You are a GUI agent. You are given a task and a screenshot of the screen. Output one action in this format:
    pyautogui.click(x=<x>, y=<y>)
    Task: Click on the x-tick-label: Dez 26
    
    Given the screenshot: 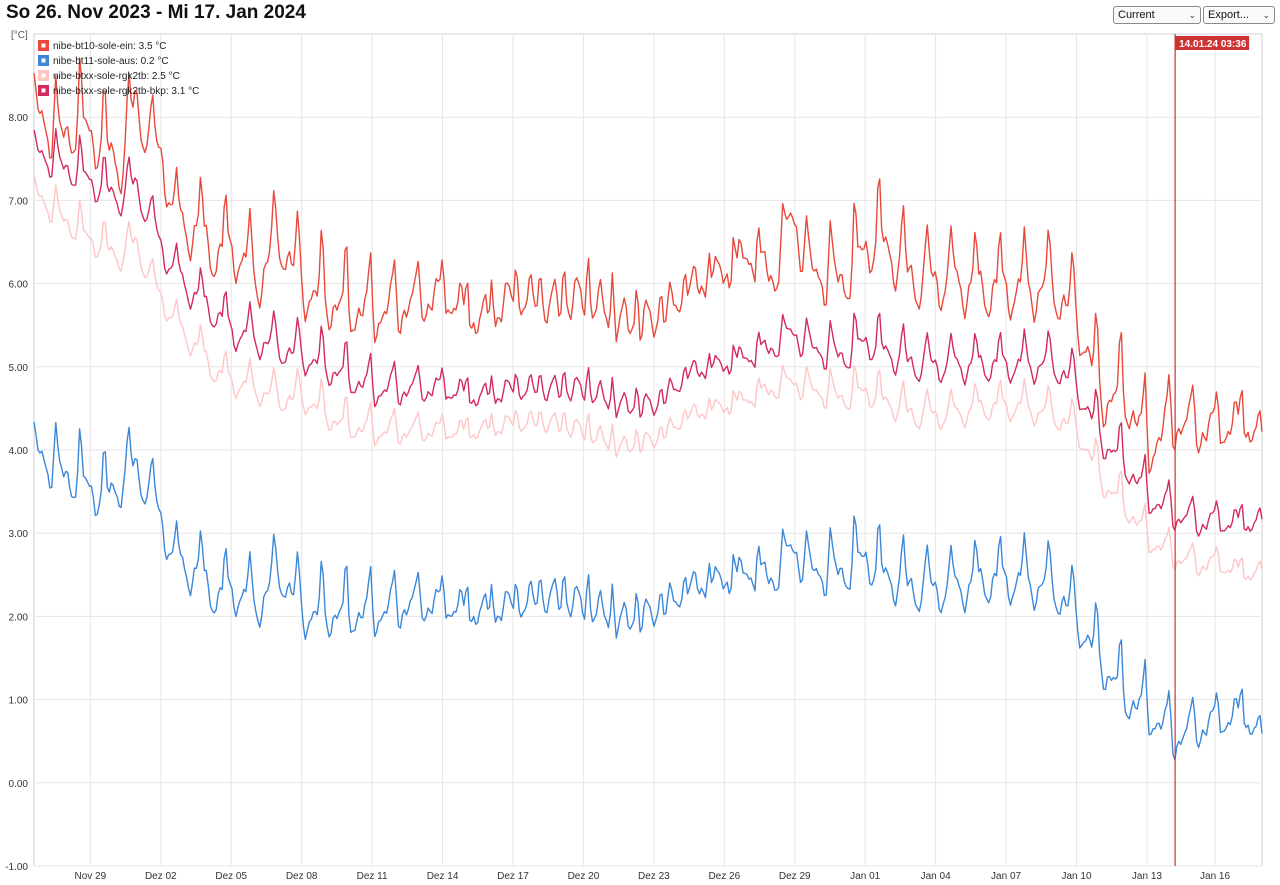 What is the action you would take?
    pyautogui.click(x=724, y=876)
    